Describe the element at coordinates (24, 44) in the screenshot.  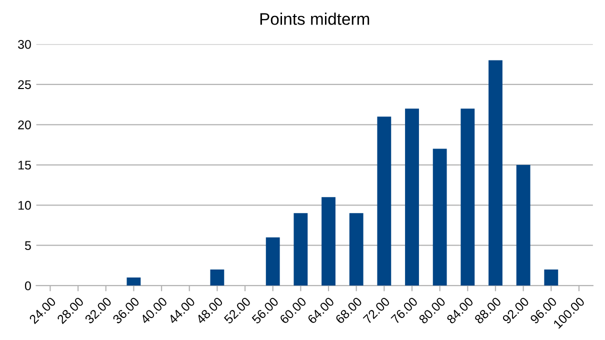
I see `y-tick-label: 30` at that location.